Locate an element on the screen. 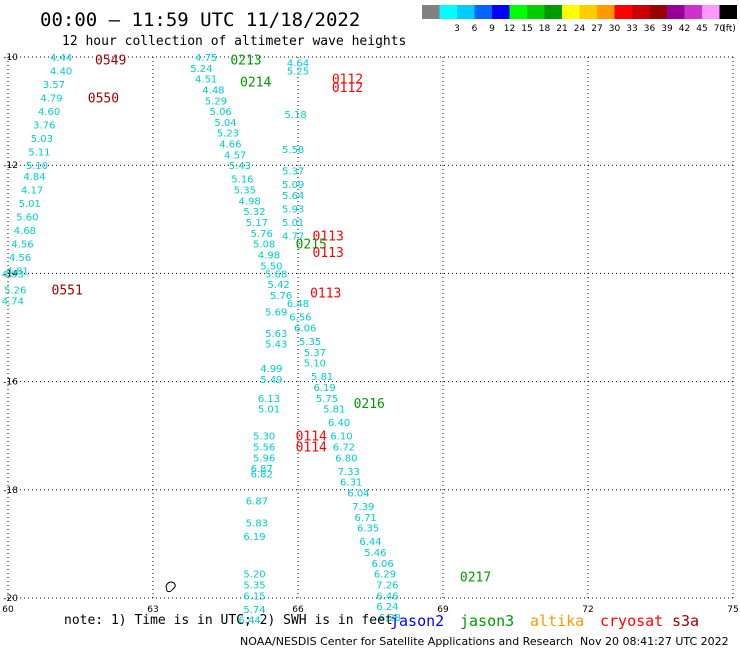 The image size is (740, 650). satellite-s3a: s3a is located at coordinates (685, 621).